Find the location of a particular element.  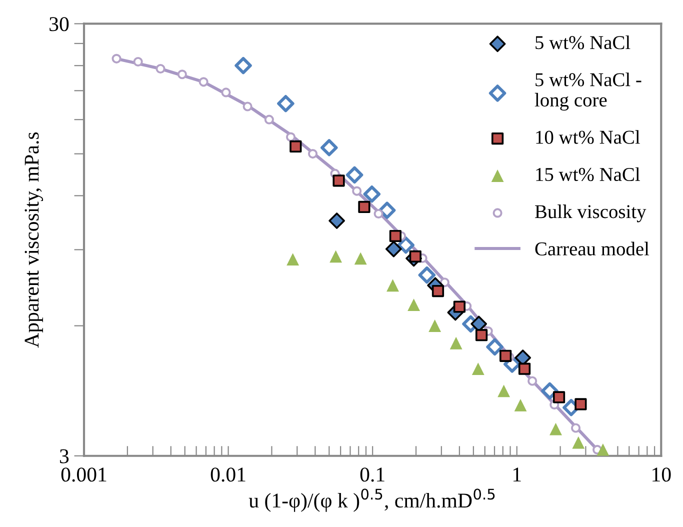

x-tick-label: 1 is located at coordinates (517, 475).